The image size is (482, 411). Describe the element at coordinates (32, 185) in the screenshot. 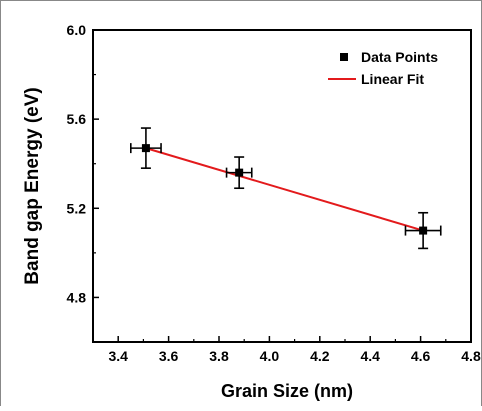

I see `y-axis-title: Band gap Energy (eV)` at that location.